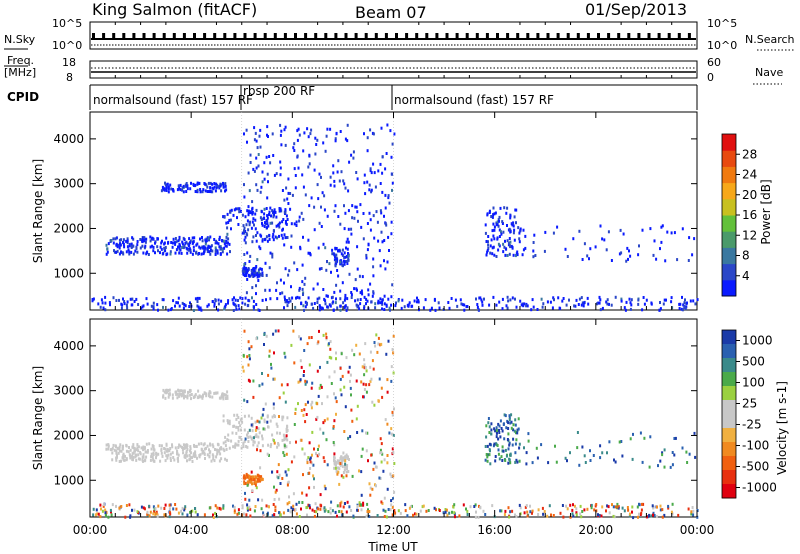 This screenshot has height=554, width=800. What do you see at coordinates (729, 175) in the screenshot?
I see `colorbar-segment` at bounding box center [729, 175].